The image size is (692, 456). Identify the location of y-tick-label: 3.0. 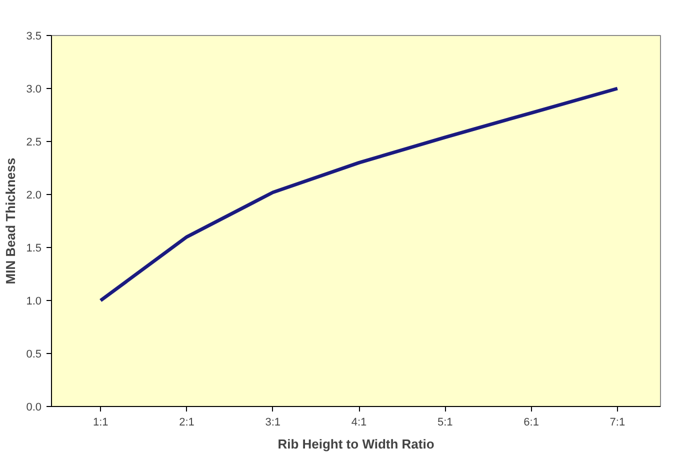
(34, 90).